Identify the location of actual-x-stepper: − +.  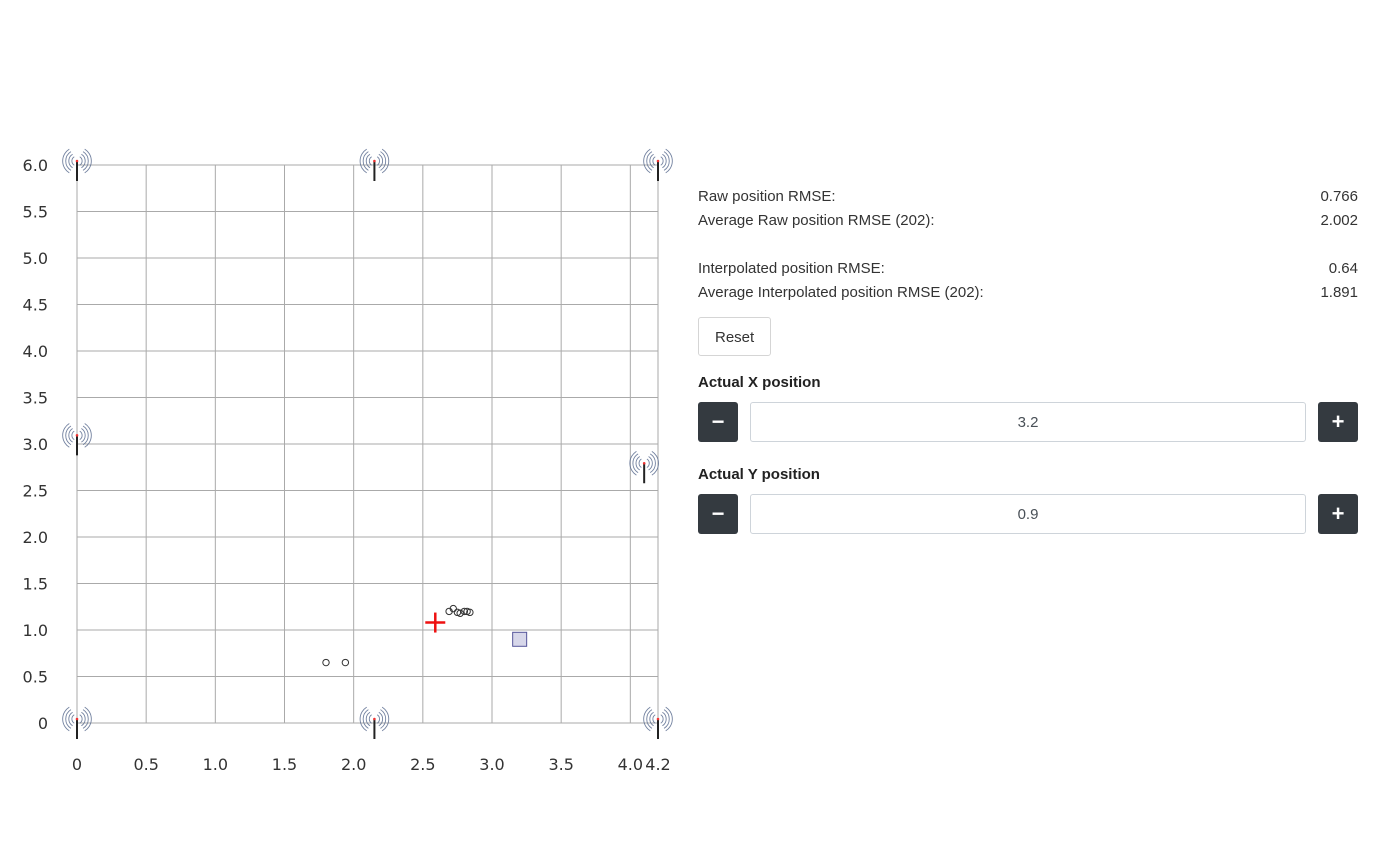
(1028, 422).